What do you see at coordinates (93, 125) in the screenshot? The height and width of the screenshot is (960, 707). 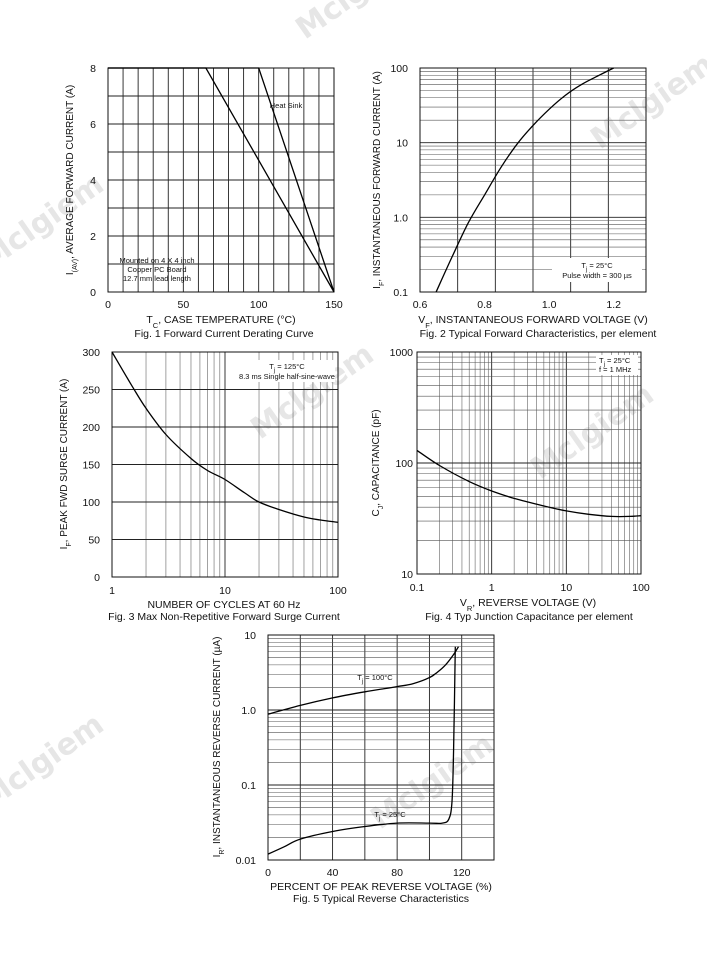 I see `fig1-y-tick-label: 6` at bounding box center [93, 125].